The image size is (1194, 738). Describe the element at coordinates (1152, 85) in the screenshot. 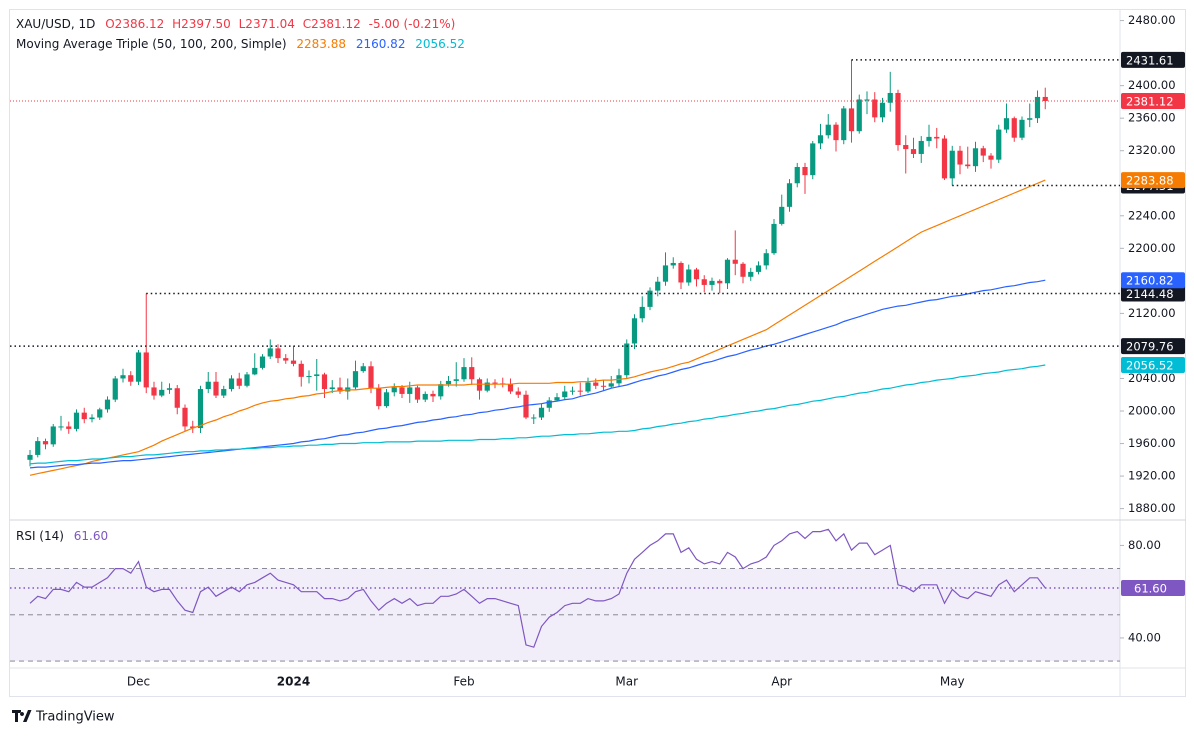

I see `y-tick-label: 2400.00` at that location.